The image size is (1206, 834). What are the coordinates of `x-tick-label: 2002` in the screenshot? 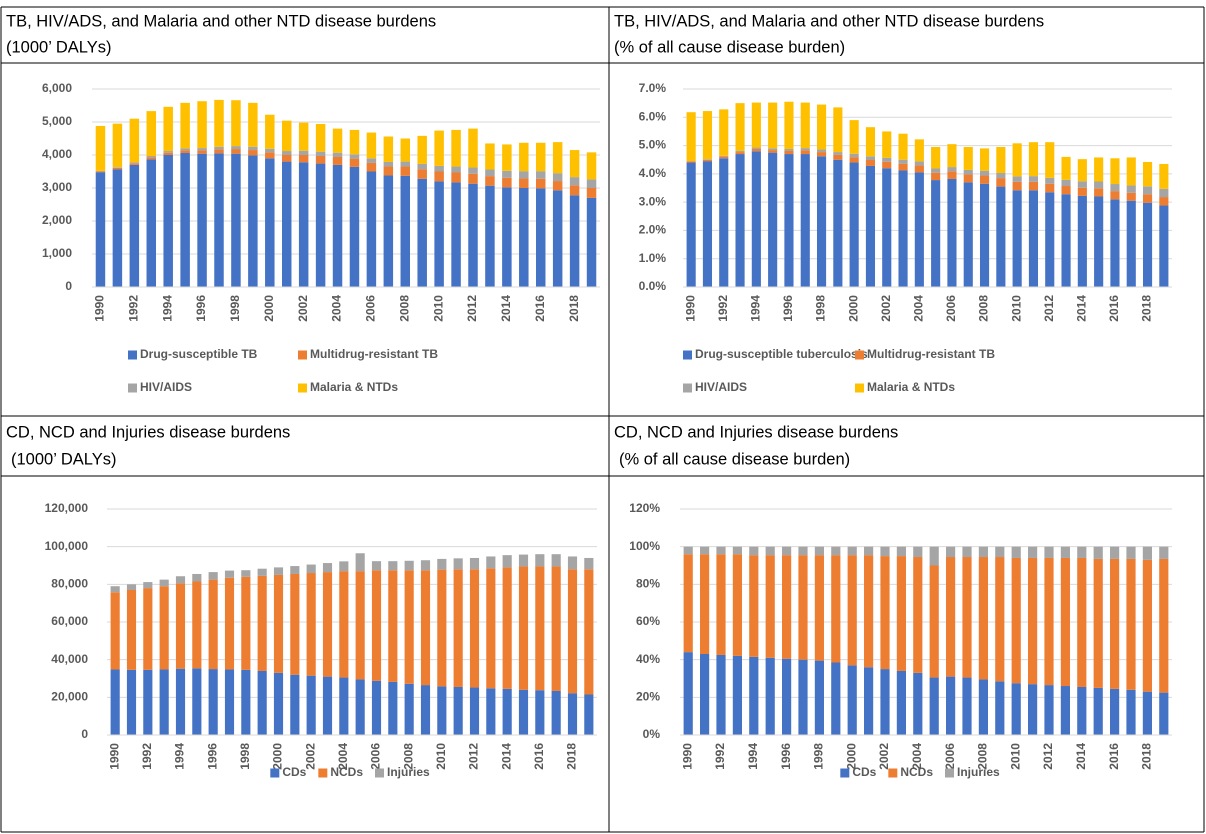 It's located at (303, 308).